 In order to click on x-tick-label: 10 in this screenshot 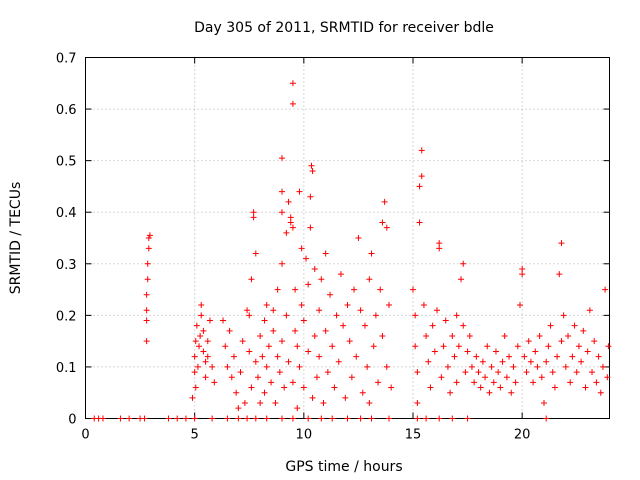, I will do `click(304, 435)`.